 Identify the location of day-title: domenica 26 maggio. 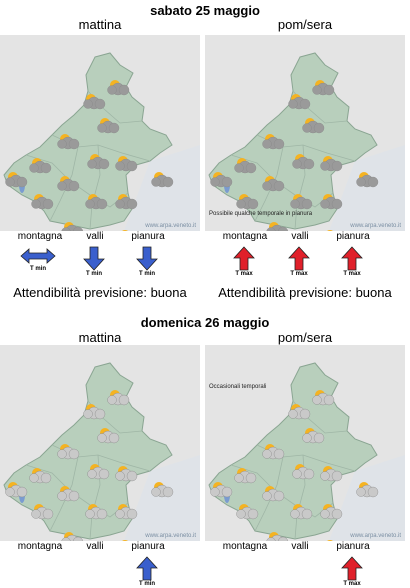
(205, 322).